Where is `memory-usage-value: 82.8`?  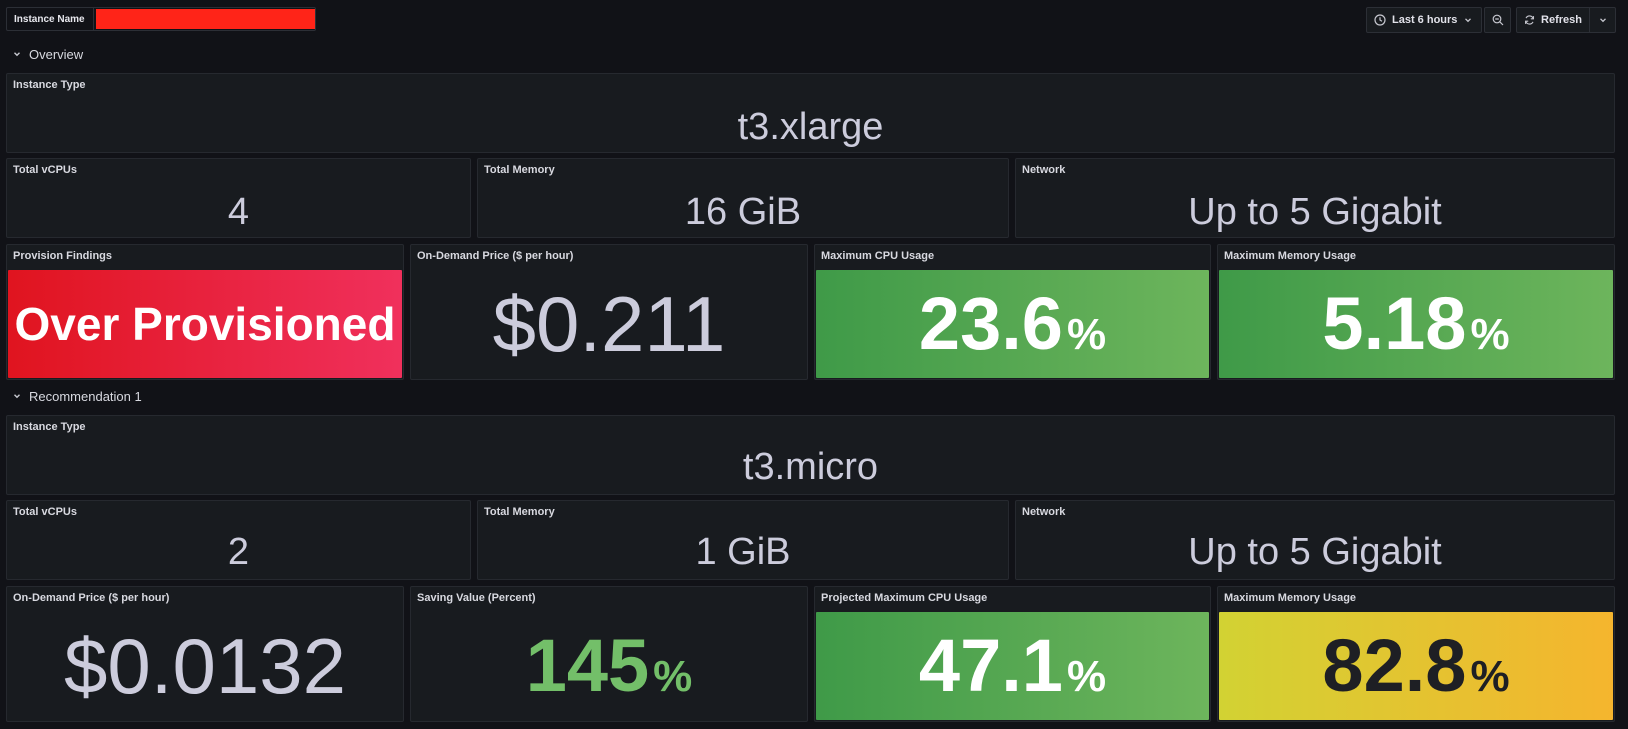
memory-usage-value: 82.8 is located at coordinates (1394, 665).